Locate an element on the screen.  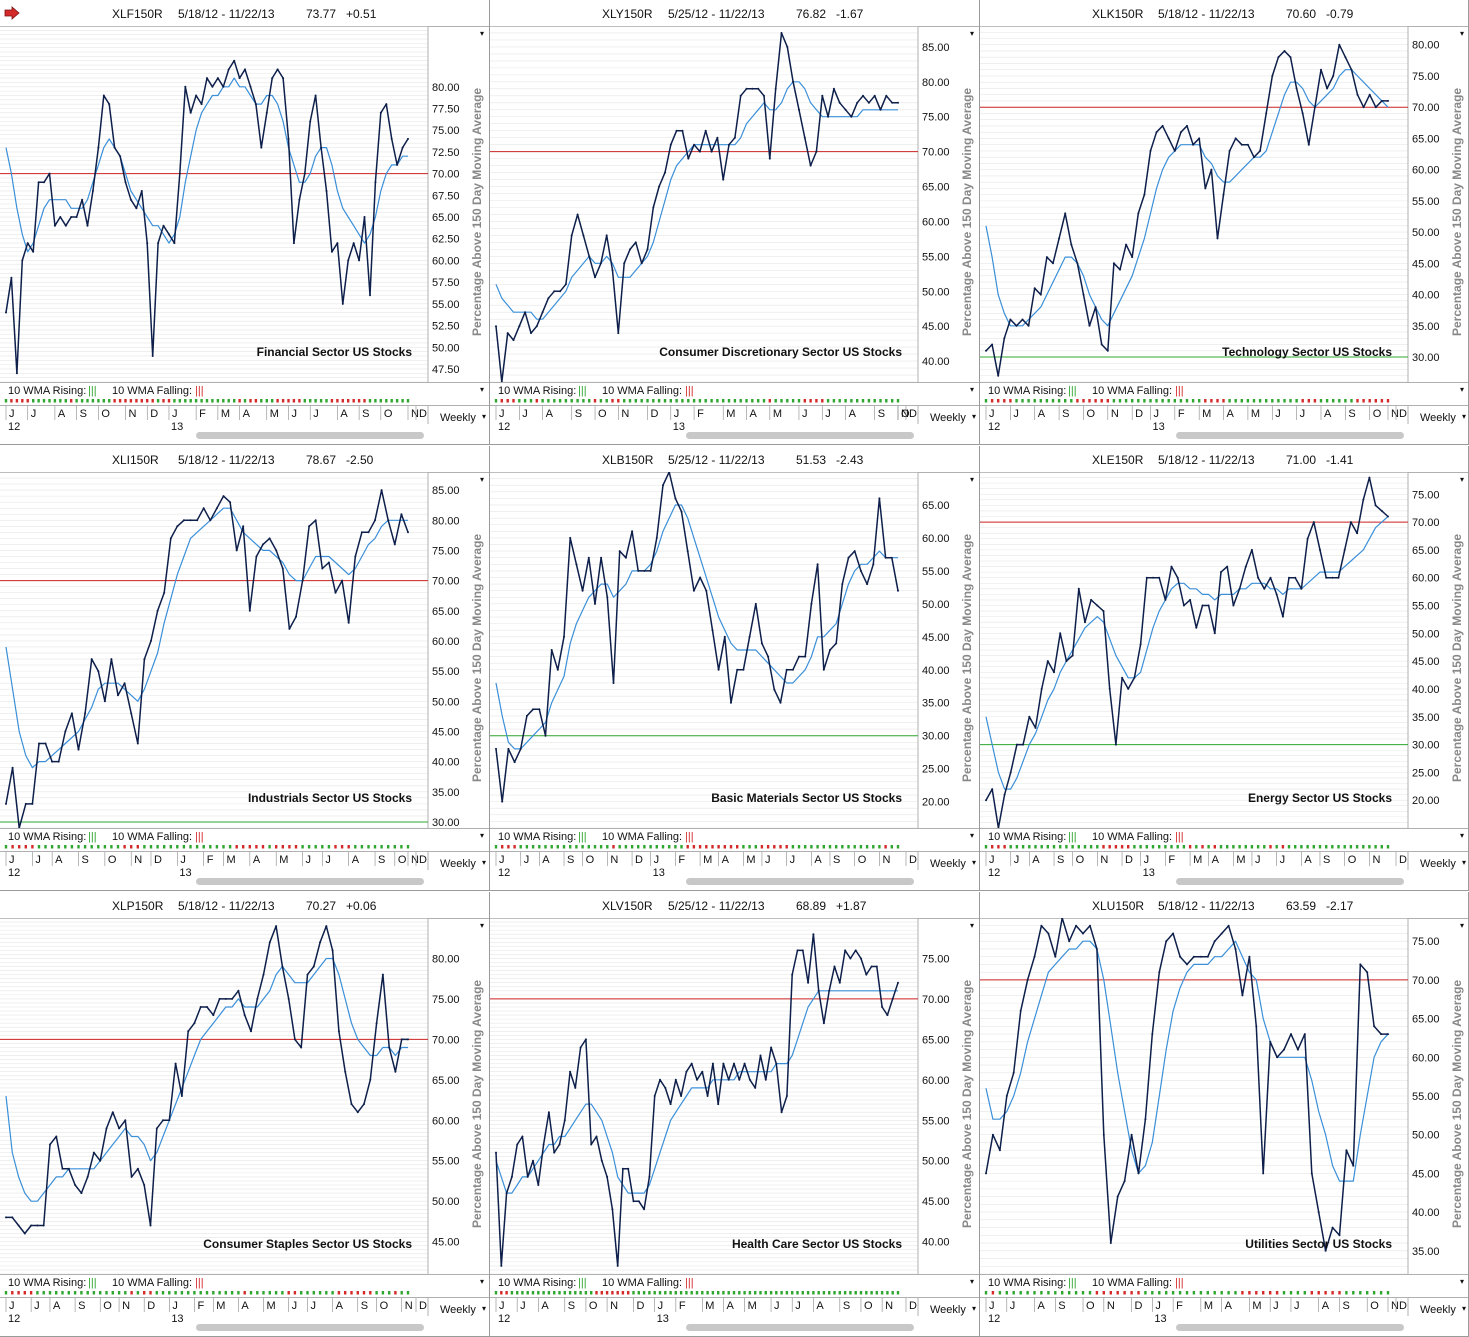
y-axis-label: Percentage Above 150 Day Moving Average is located at coordinates (967, 211).